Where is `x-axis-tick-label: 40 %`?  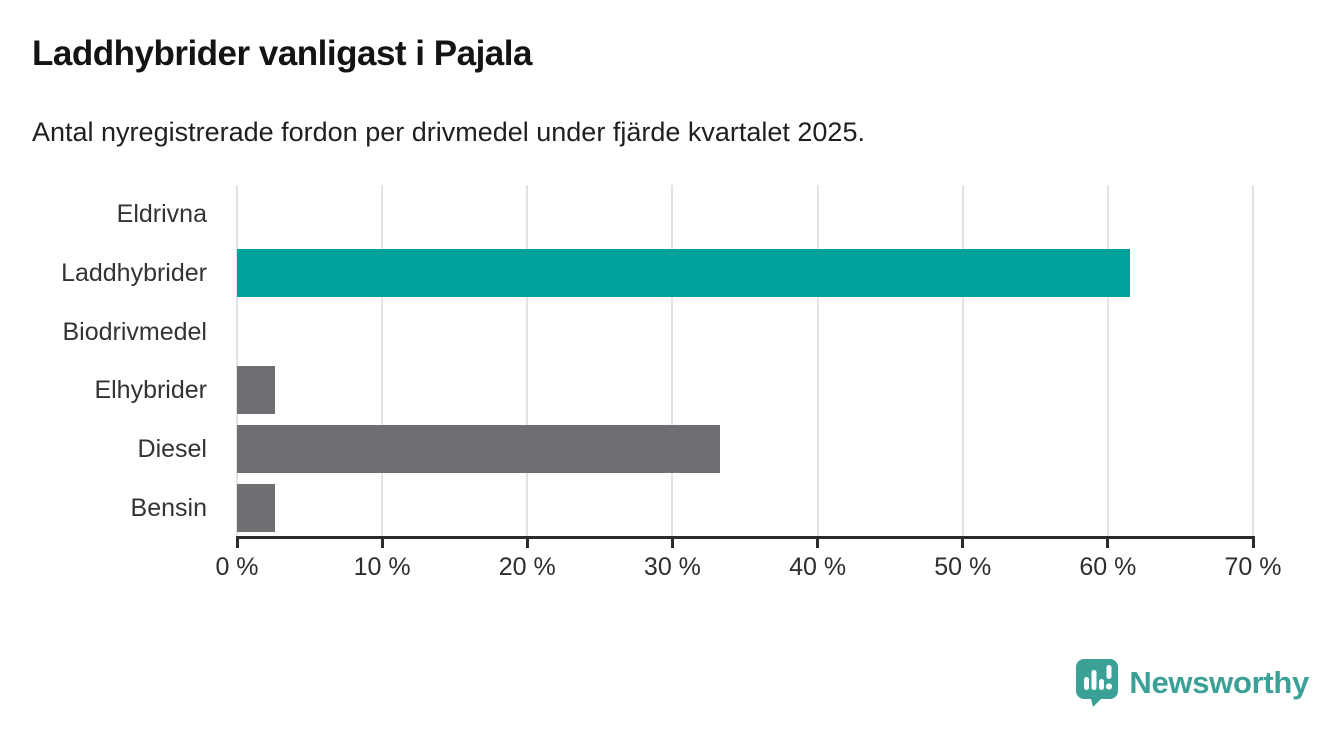
x-axis-tick-label: 40 % is located at coordinates (818, 567).